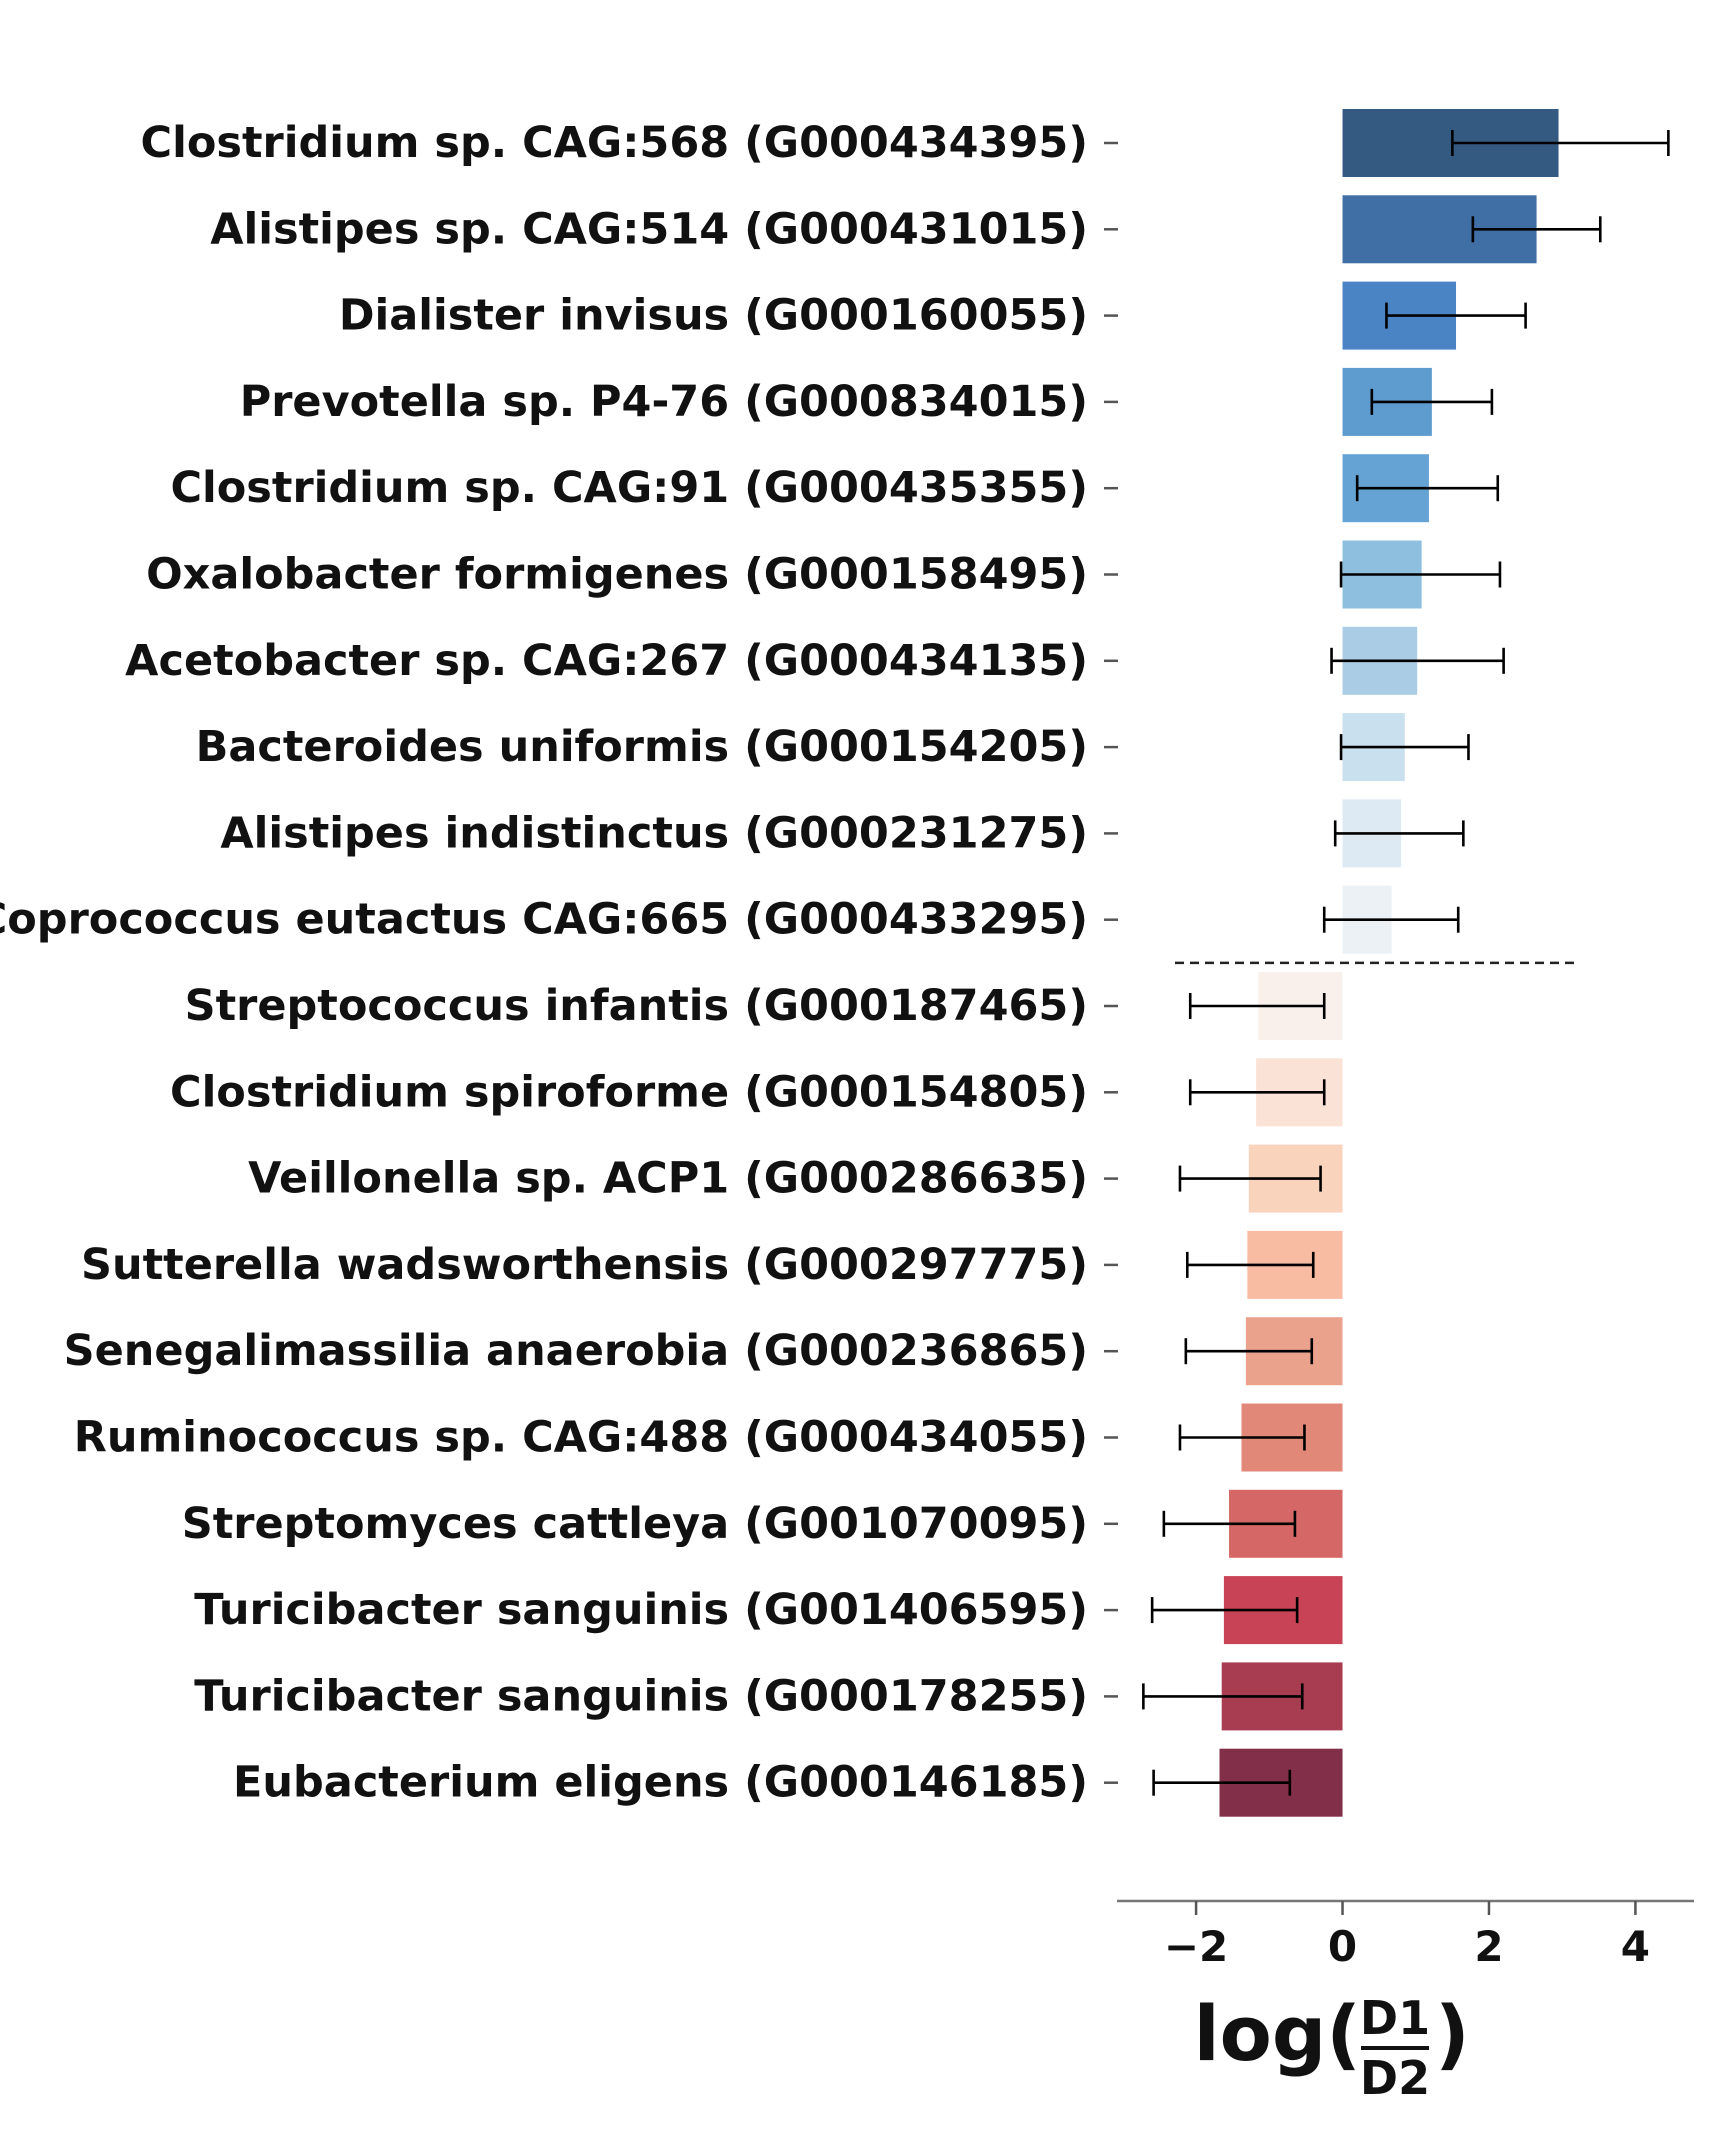  Describe the element at coordinates (576, 1351) in the screenshot. I see `category-label: Senegalimassilia anaerobia (G000236865)` at that location.